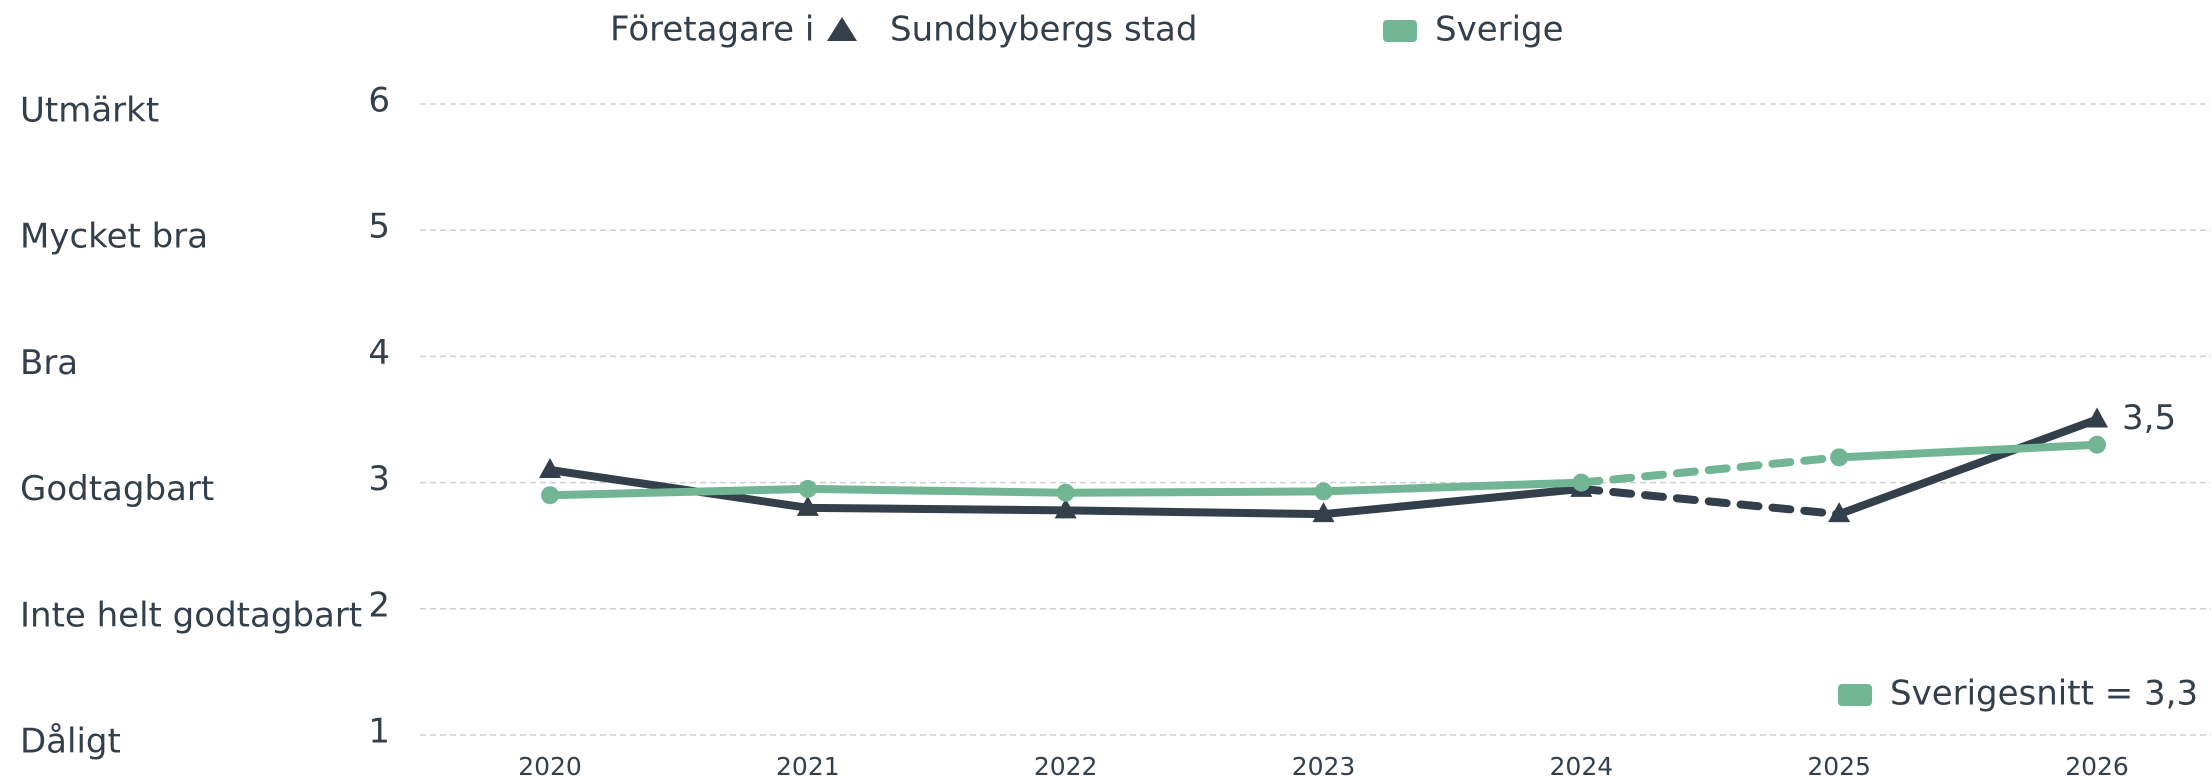 Image resolution: width=2211 pixels, height=778 pixels. What do you see at coordinates (2149, 418) in the screenshot?
I see `value-label: 3,5` at bounding box center [2149, 418].